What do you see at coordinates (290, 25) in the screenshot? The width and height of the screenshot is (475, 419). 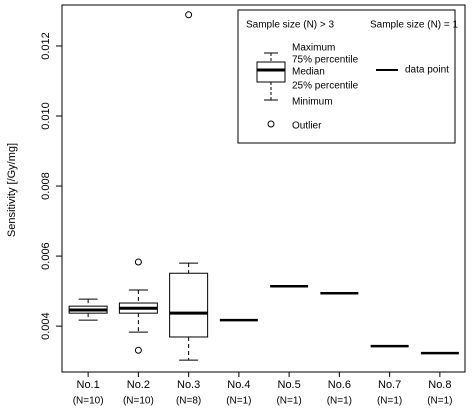 I see `legend-title: Sample size (N) > 3` at bounding box center [290, 25].